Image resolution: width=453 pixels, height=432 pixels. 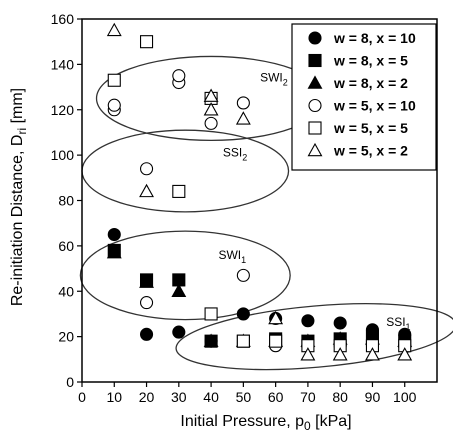 What do you see at coordinates (63, 155) in the screenshot?
I see `y-tick-label: 100` at bounding box center [63, 155].